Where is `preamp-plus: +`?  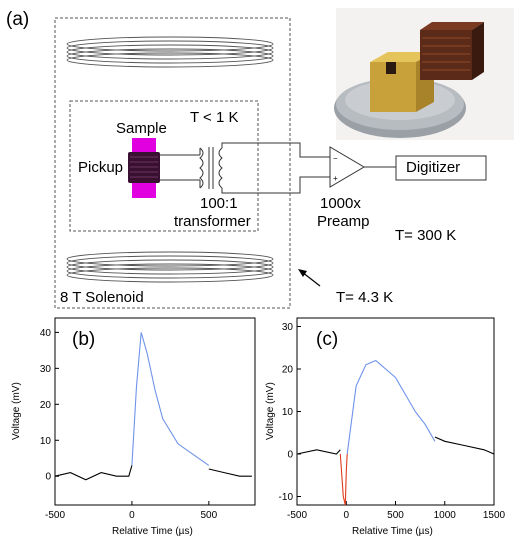
preamp-plus: + is located at coordinates (335, 178).